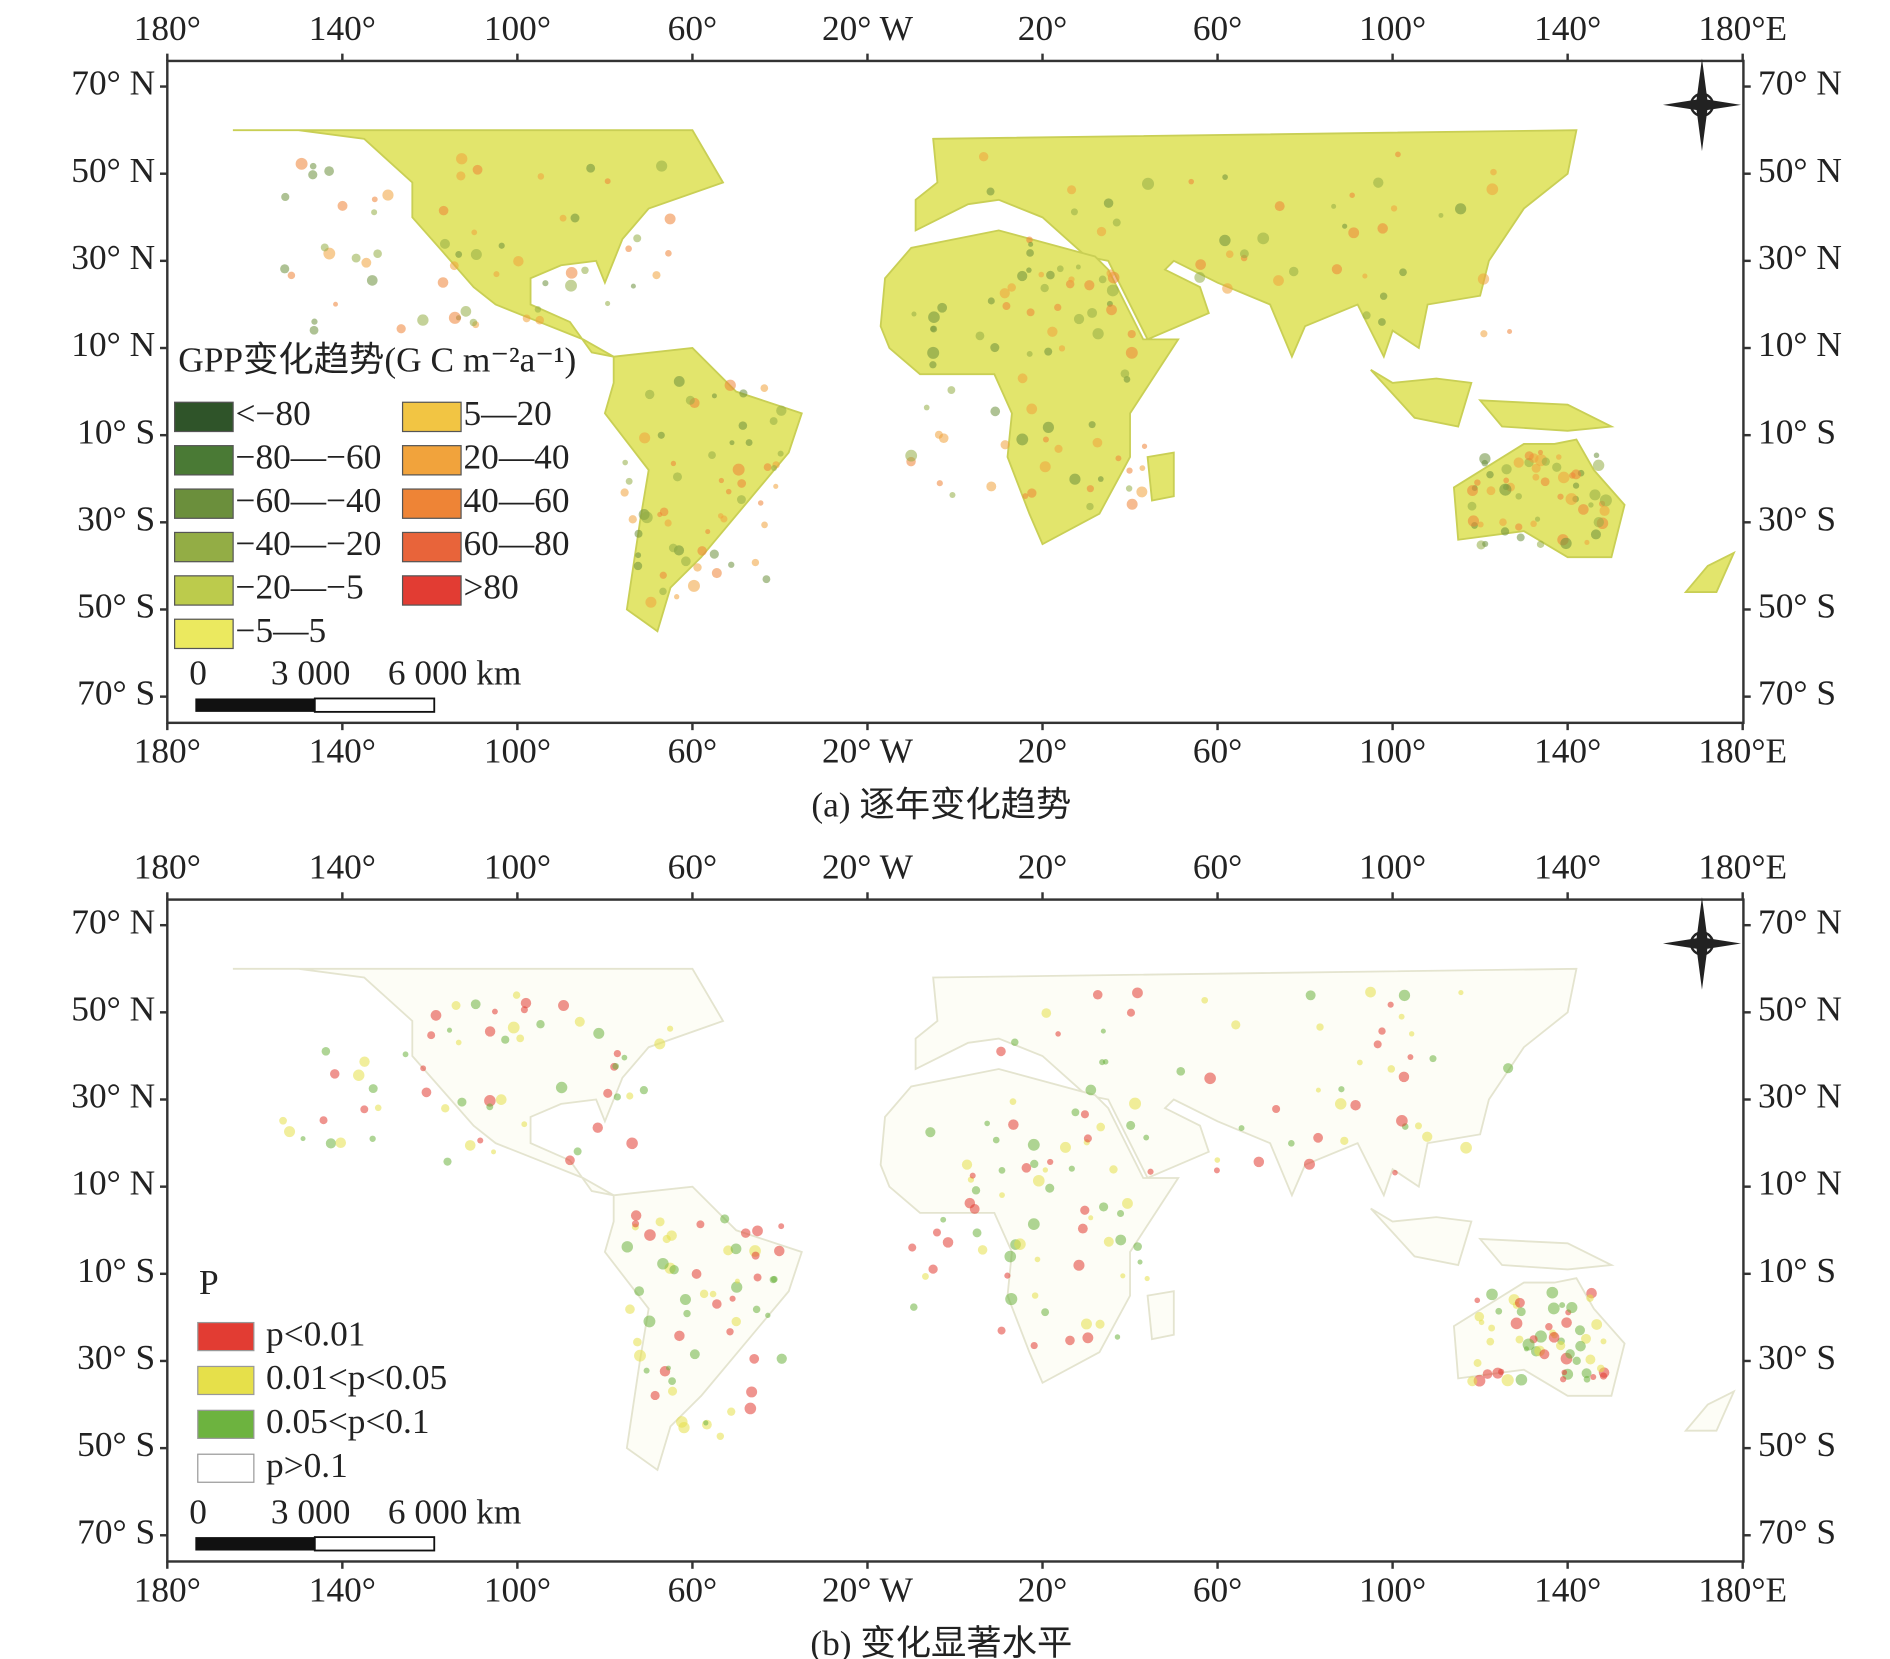 Image resolution: width=1890 pixels, height=1659 pixels. I want to click on legend-swatch, so click(431, 460).